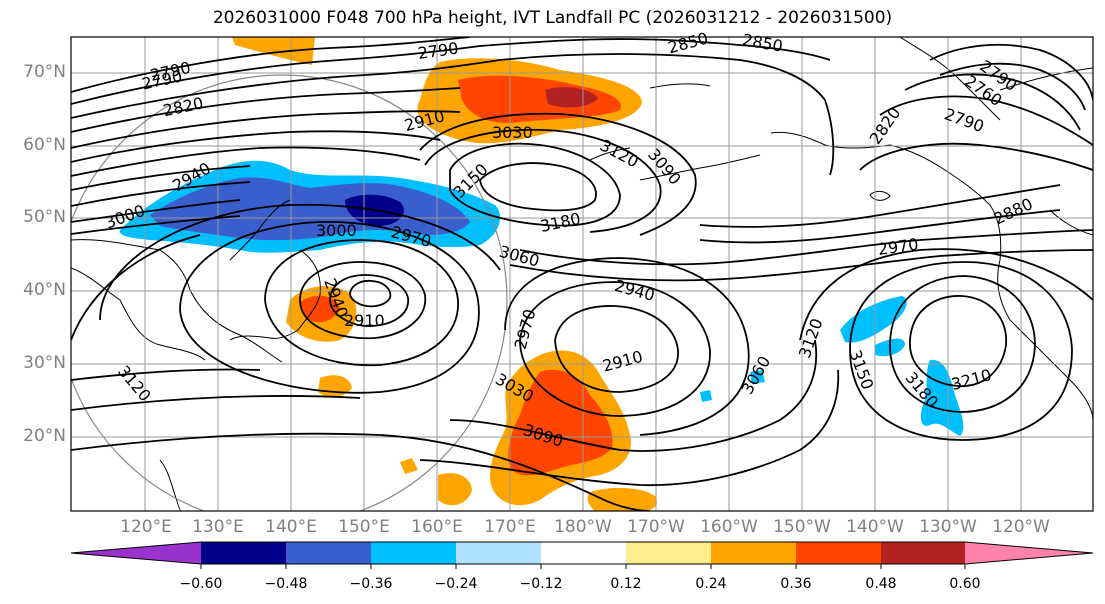 The height and width of the screenshot is (604, 1105). What do you see at coordinates (541, 584) in the screenshot?
I see `colorbar-tick-label: −0.12` at bounding box center [541, 584].